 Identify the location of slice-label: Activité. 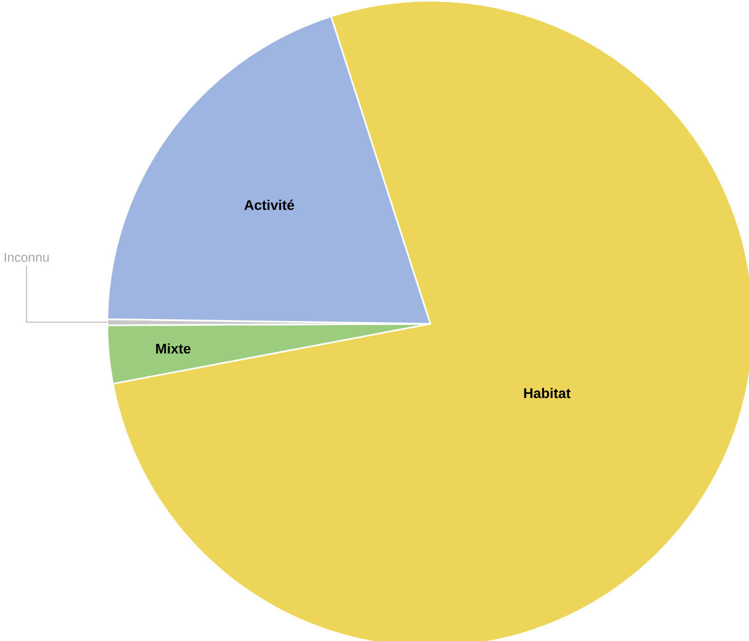
(269, 204).